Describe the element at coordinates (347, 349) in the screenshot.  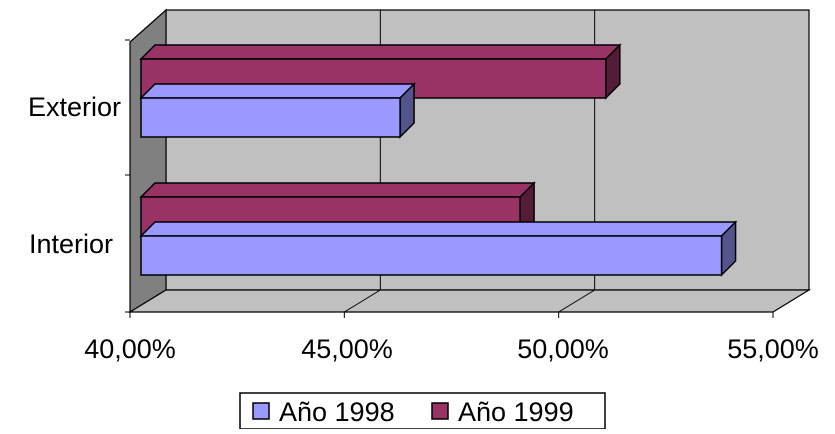
I see `x-tick-label: 45,00%` at that location.